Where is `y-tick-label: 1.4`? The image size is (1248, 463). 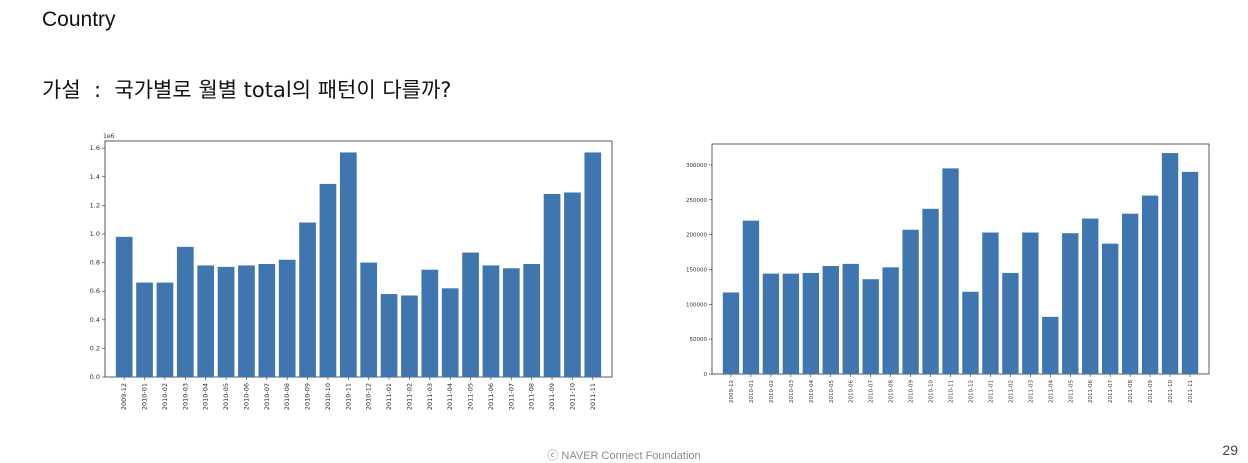
y-tick-label: 1.4 is located at coordinates (95, 177).